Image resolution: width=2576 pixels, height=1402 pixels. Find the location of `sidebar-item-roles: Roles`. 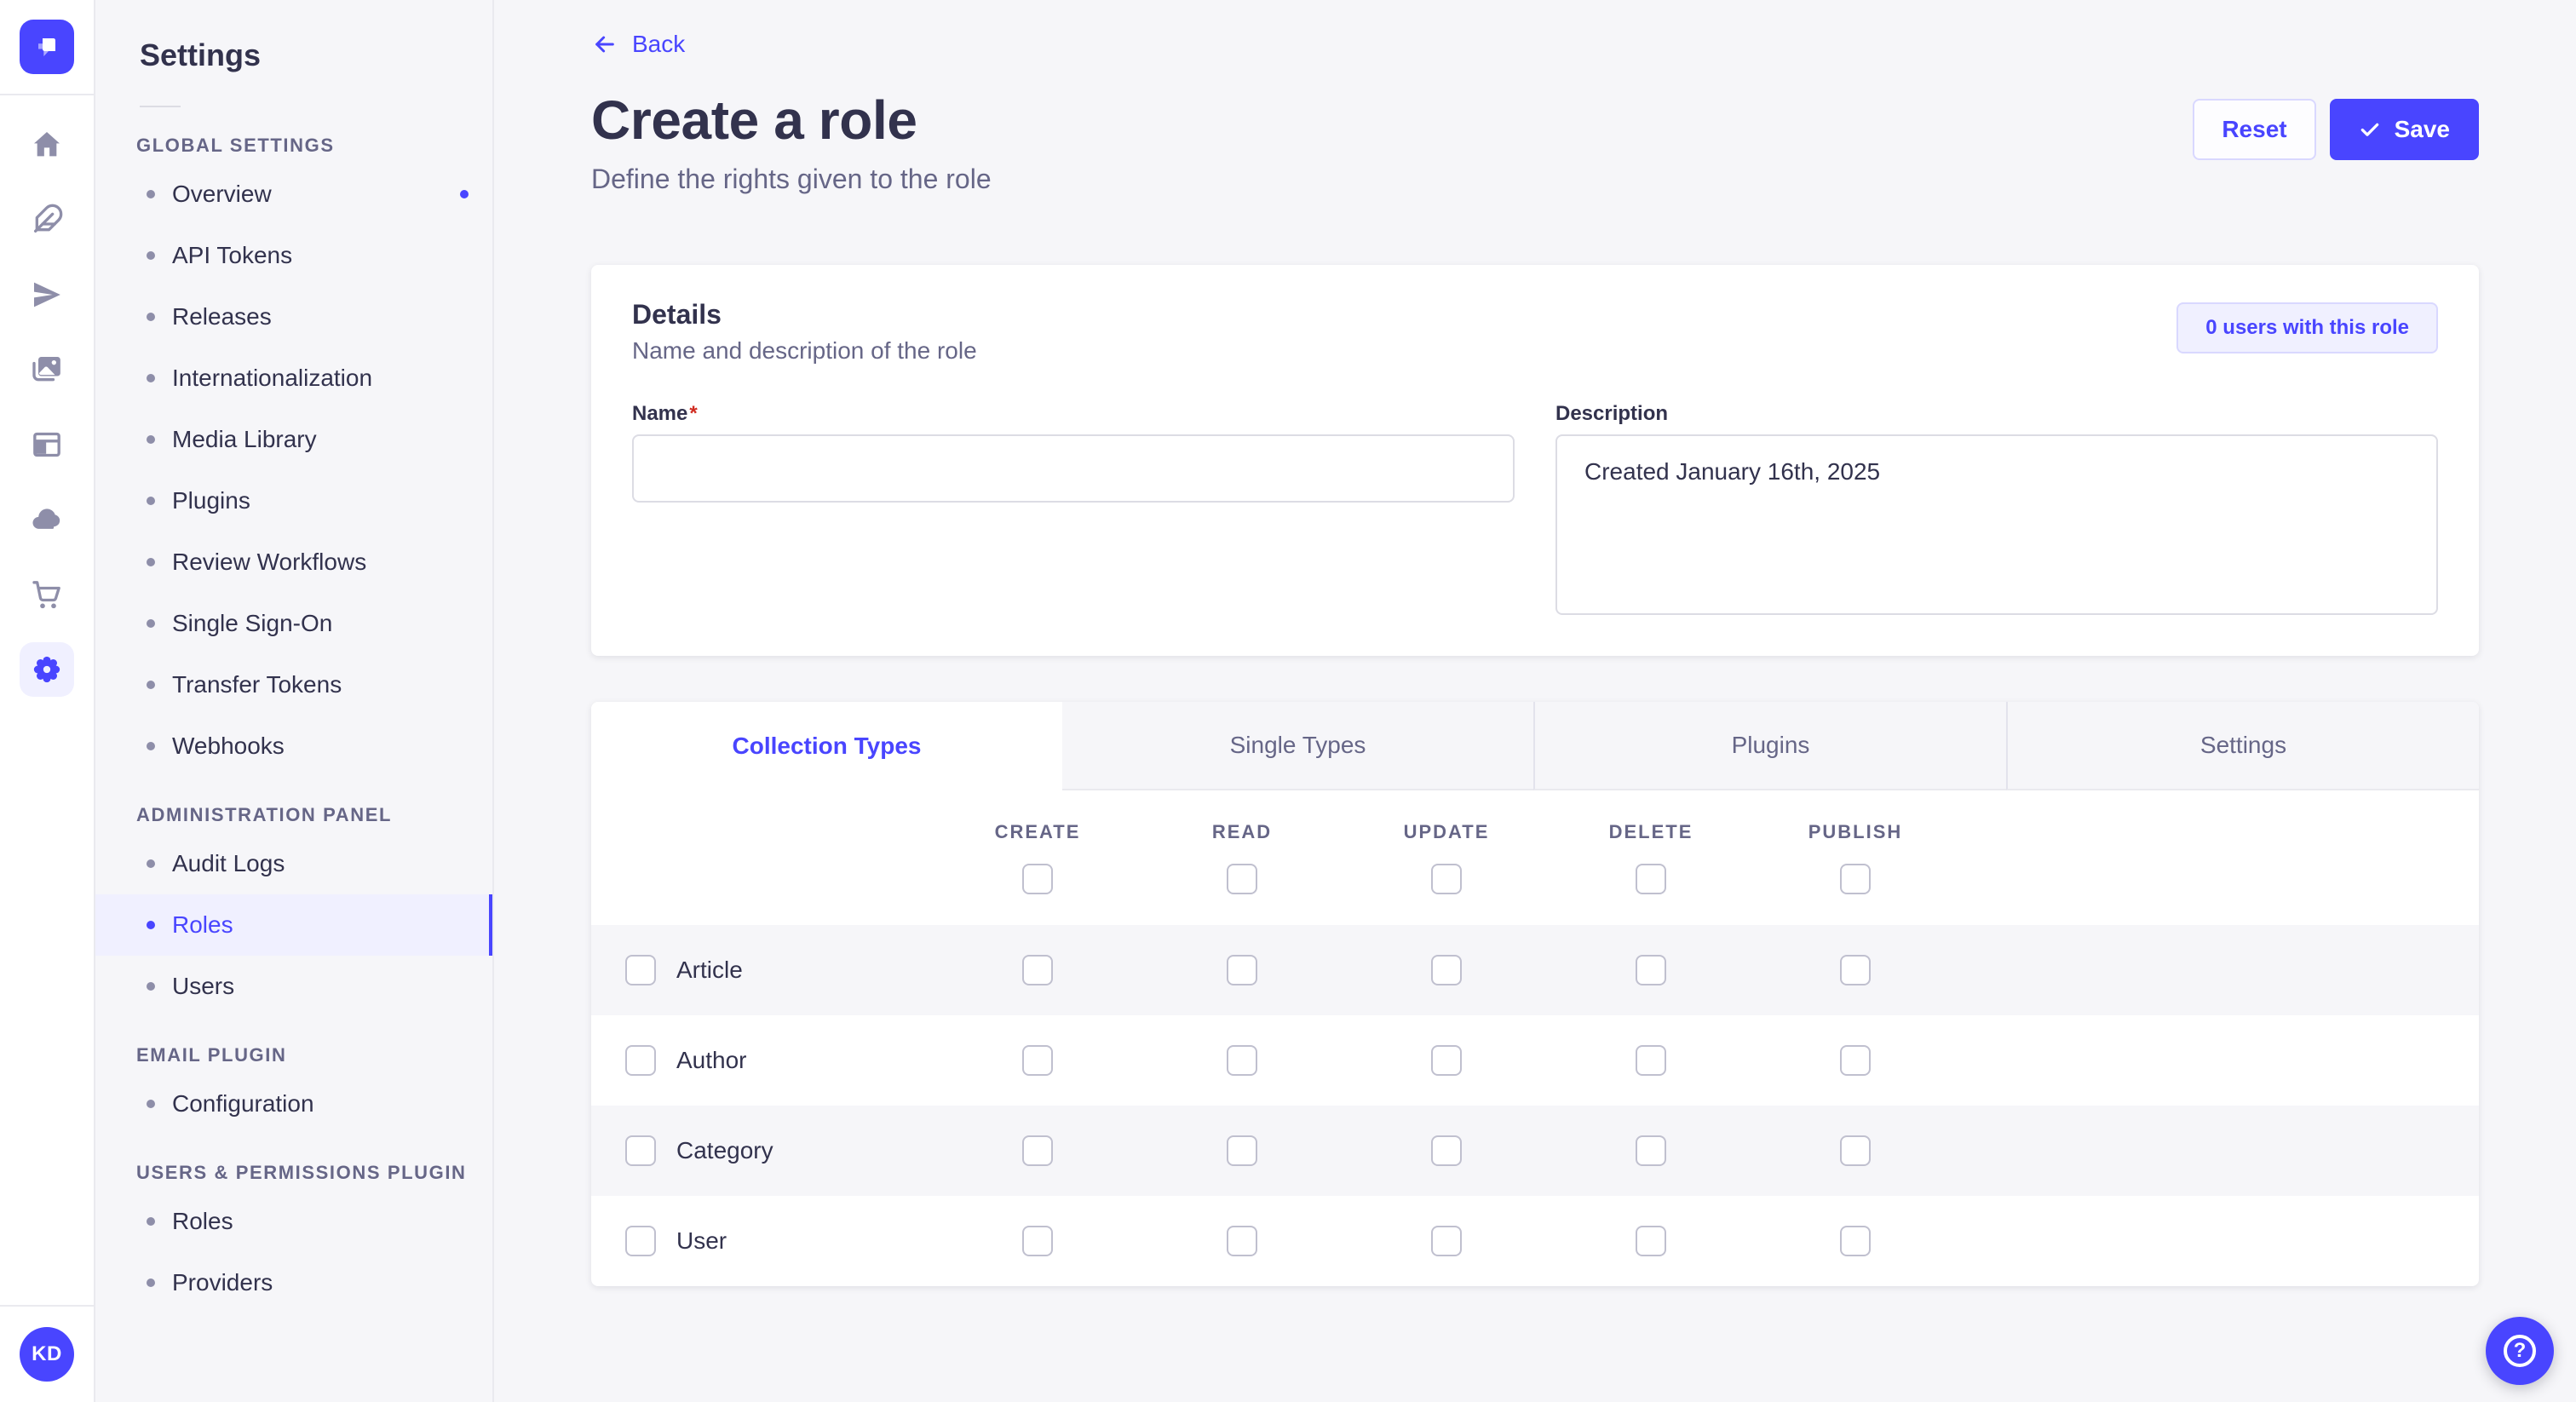

sidebar-item-roles: Roles is located at coordinates (294, 925).